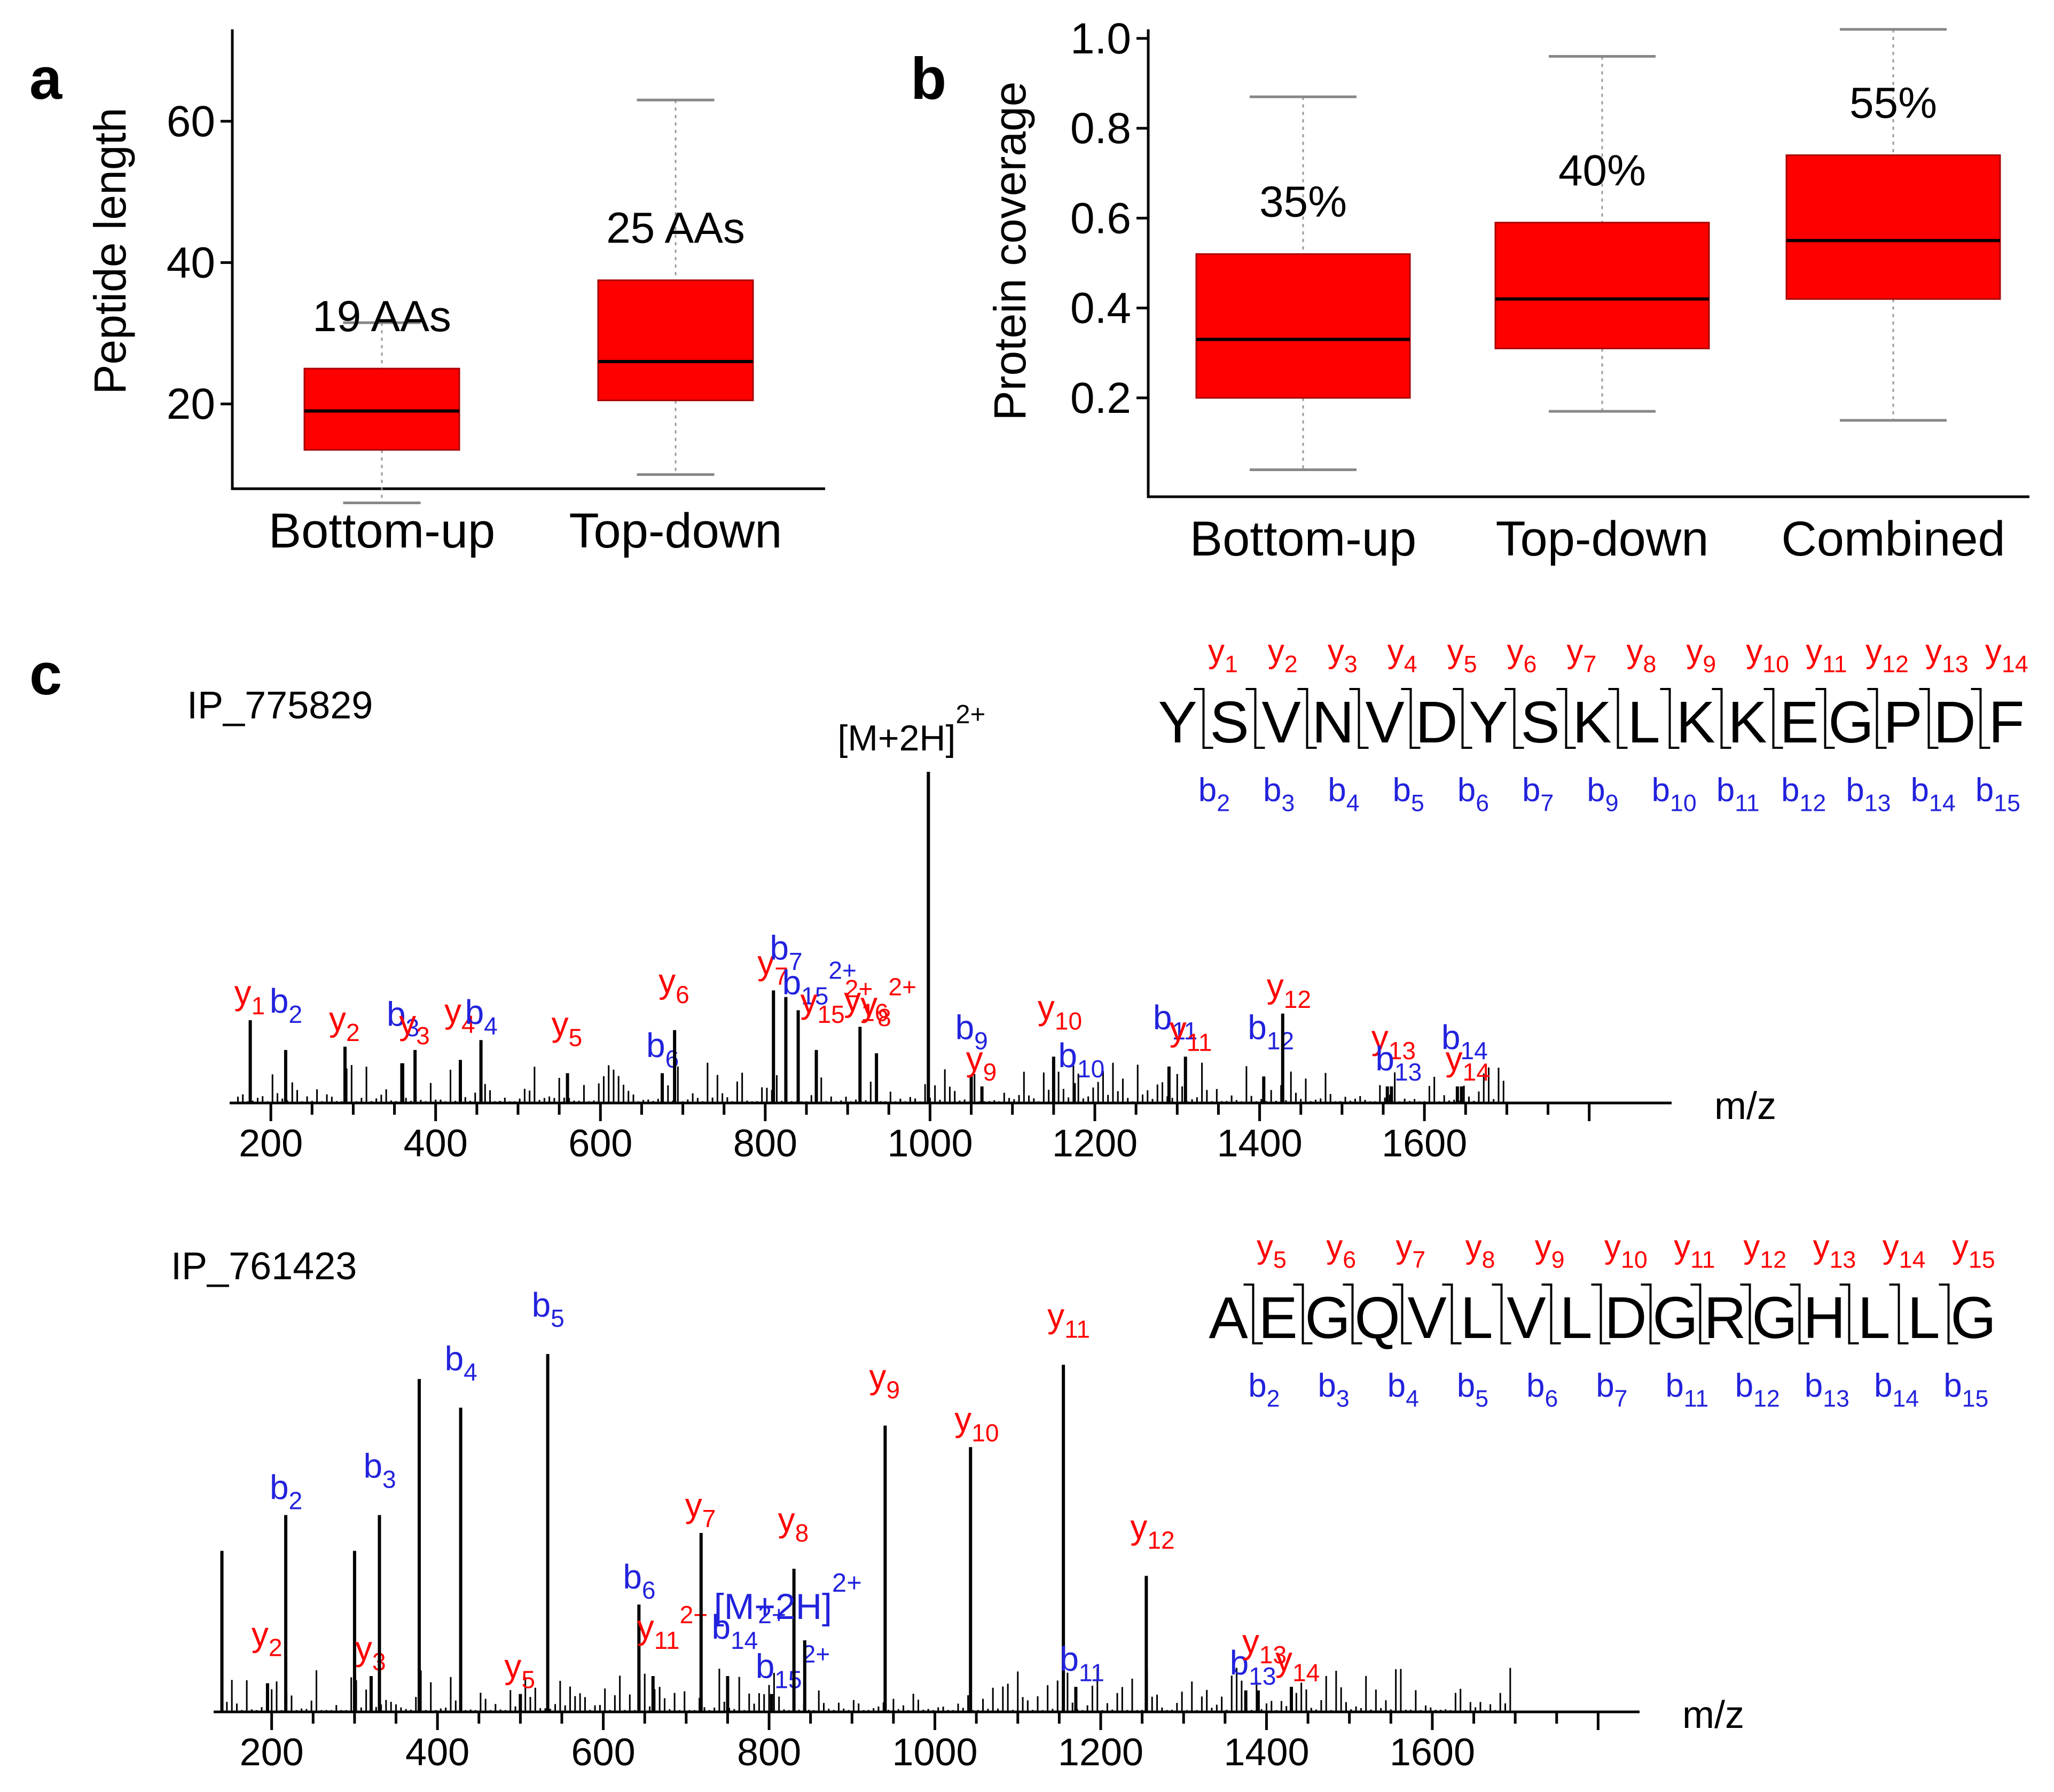 The image size is (2054, 1792). Describe the element at coordinates (1214, 794) in the screenshot. I see `sequence-b-ion: b2` at that location.